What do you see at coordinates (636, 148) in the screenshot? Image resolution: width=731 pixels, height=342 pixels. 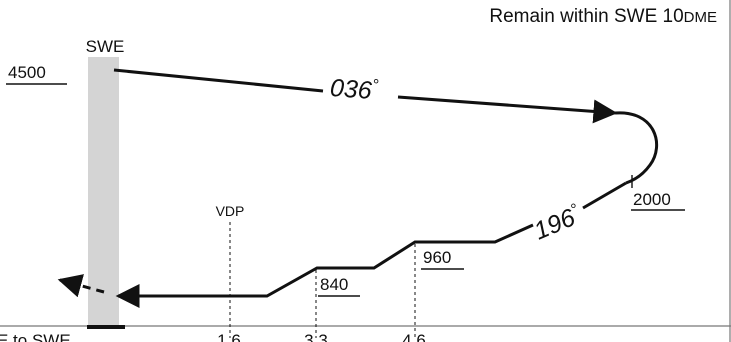 I see `procedure-turn` at bounding box center [636, 148].